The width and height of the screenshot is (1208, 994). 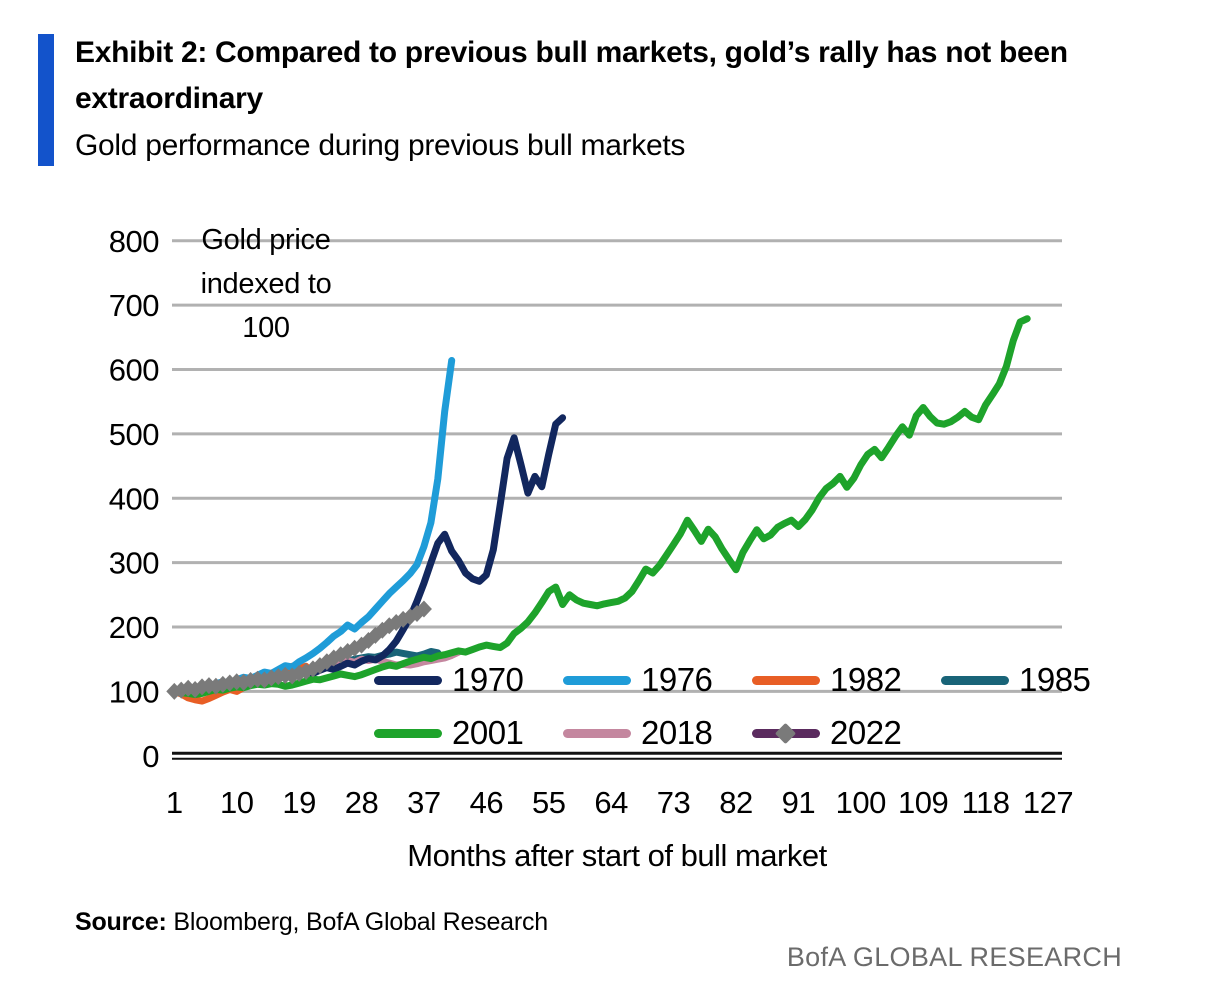 What do you see at coordinates (134, 627) in the screenshot?
I see `y-tick-label-200: 200` at bounding box center [134, 627].